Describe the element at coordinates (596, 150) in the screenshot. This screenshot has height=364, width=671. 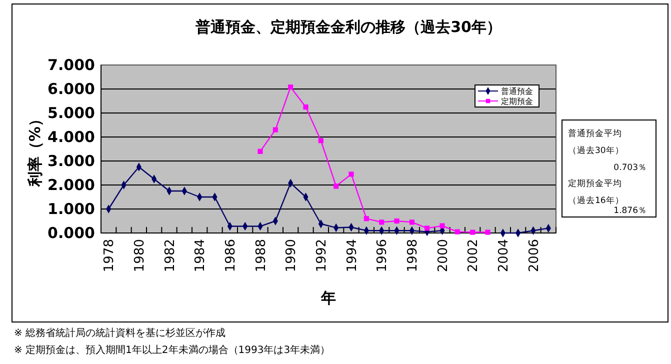
I see `text: （過去30年）` at that location.